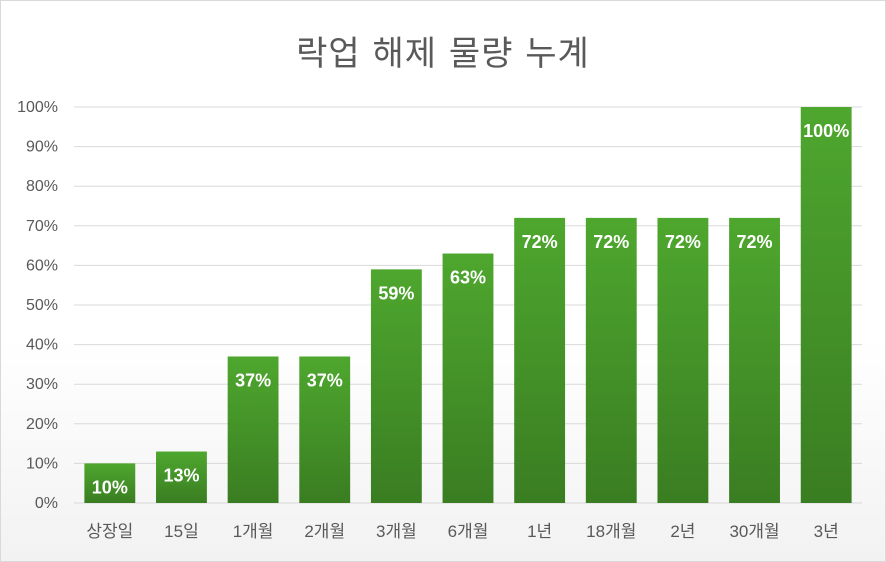 This screenshot has width=886, height=562. Describe the element at coordinates (826, 531) in the screenshot. I see `x-tick-label: 3년` at that location.